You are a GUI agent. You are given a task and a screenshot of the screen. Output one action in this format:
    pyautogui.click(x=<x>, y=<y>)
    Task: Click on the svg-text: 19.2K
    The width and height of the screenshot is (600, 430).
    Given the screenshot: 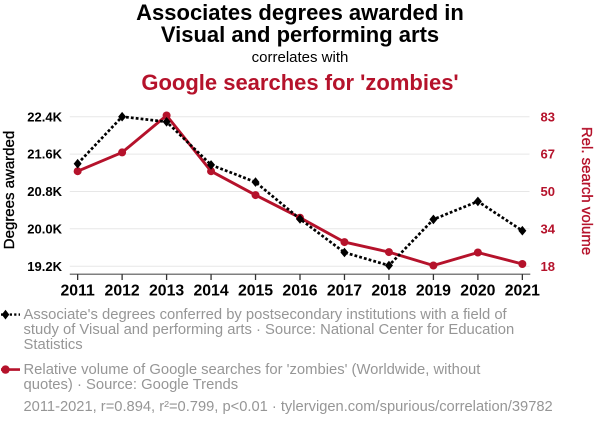 What is the action you would take?
    pyautogui.click(x=44, y=266)
    